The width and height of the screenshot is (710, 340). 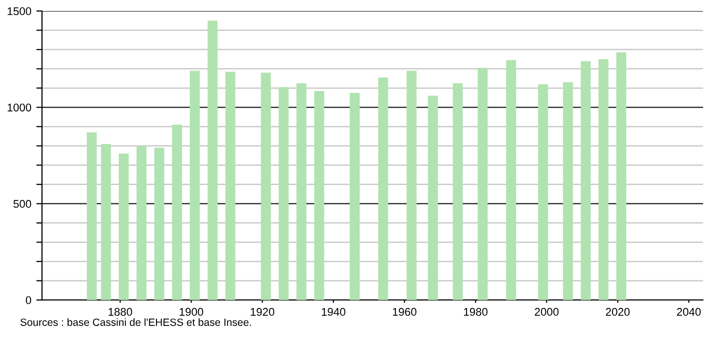 What do you see at coordinates (22, 204) in the screenshot?
I see `y-tick-label: 500` at bounding box center [22, 204].